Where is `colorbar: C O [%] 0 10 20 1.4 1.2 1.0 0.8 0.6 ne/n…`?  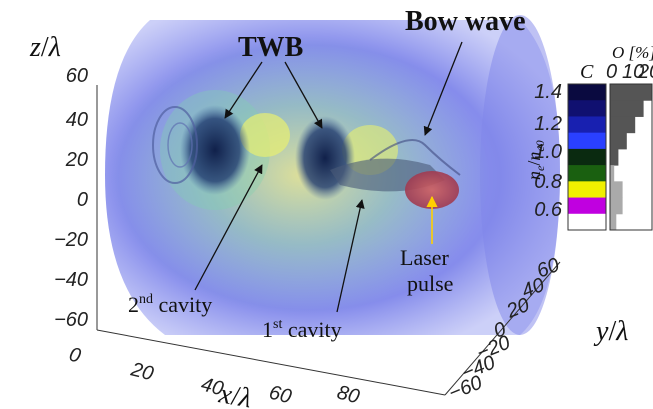
colorbar: C O [%] 0 10 20 1.4 1.2 1.0 0.8 0.6 ne/n… is located at coordinates (588, 137).